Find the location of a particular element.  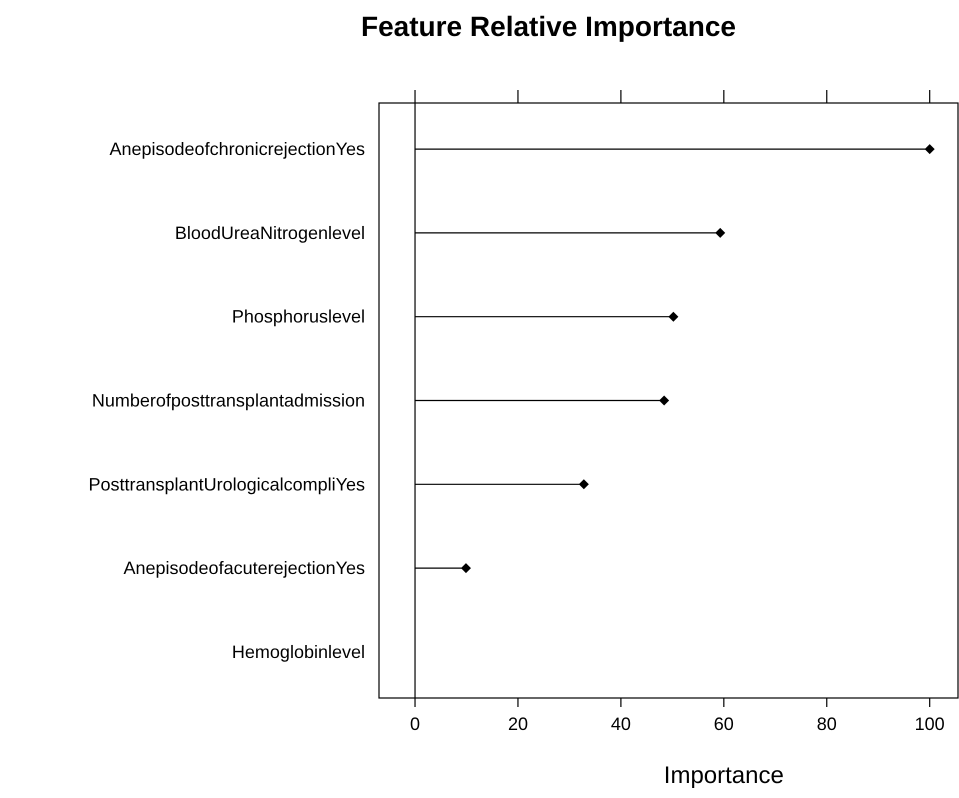

x-tick-label: 0 is located at coordinates (415, 724).